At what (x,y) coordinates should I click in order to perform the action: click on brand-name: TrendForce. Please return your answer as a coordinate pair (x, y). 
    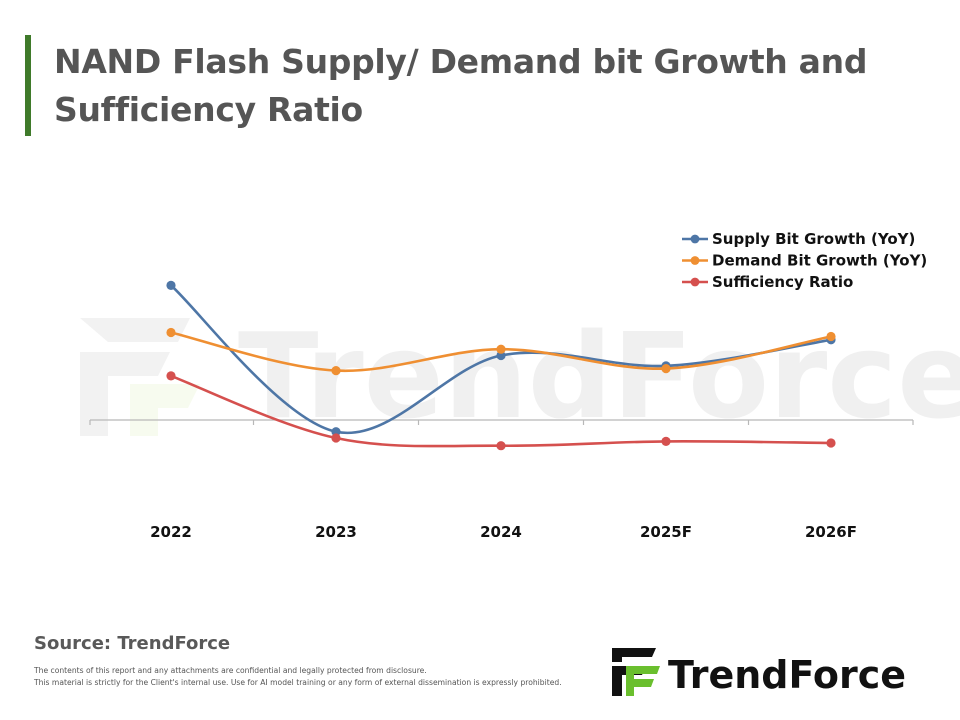
    Looking at the image, I should click on (787, 675).